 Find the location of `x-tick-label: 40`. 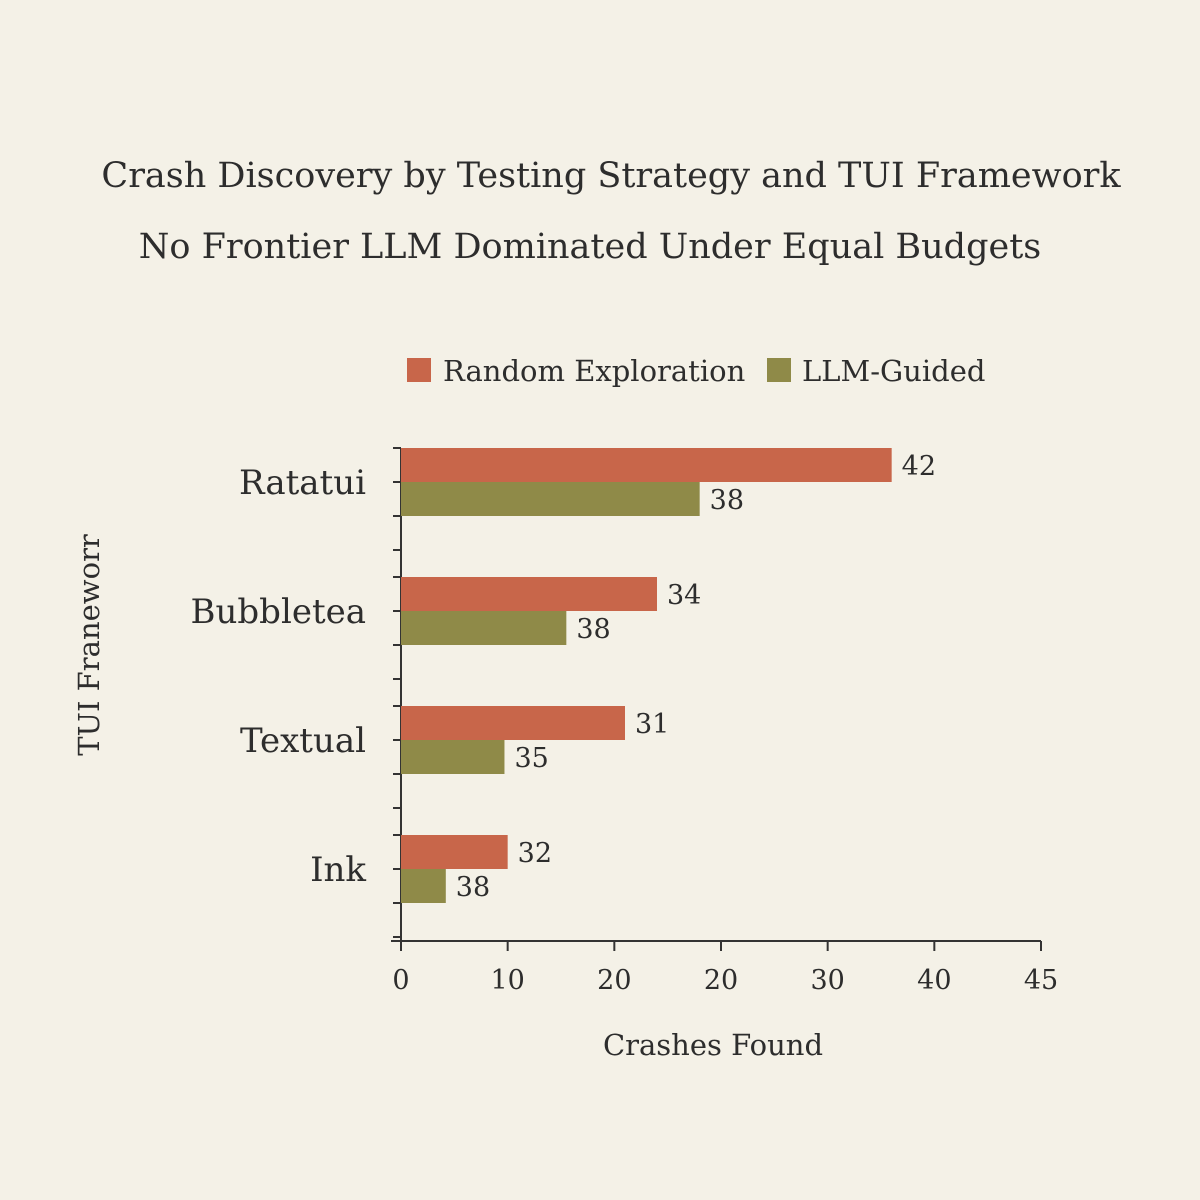

x-tick-label: 40 is located at coordinates (934, 980).